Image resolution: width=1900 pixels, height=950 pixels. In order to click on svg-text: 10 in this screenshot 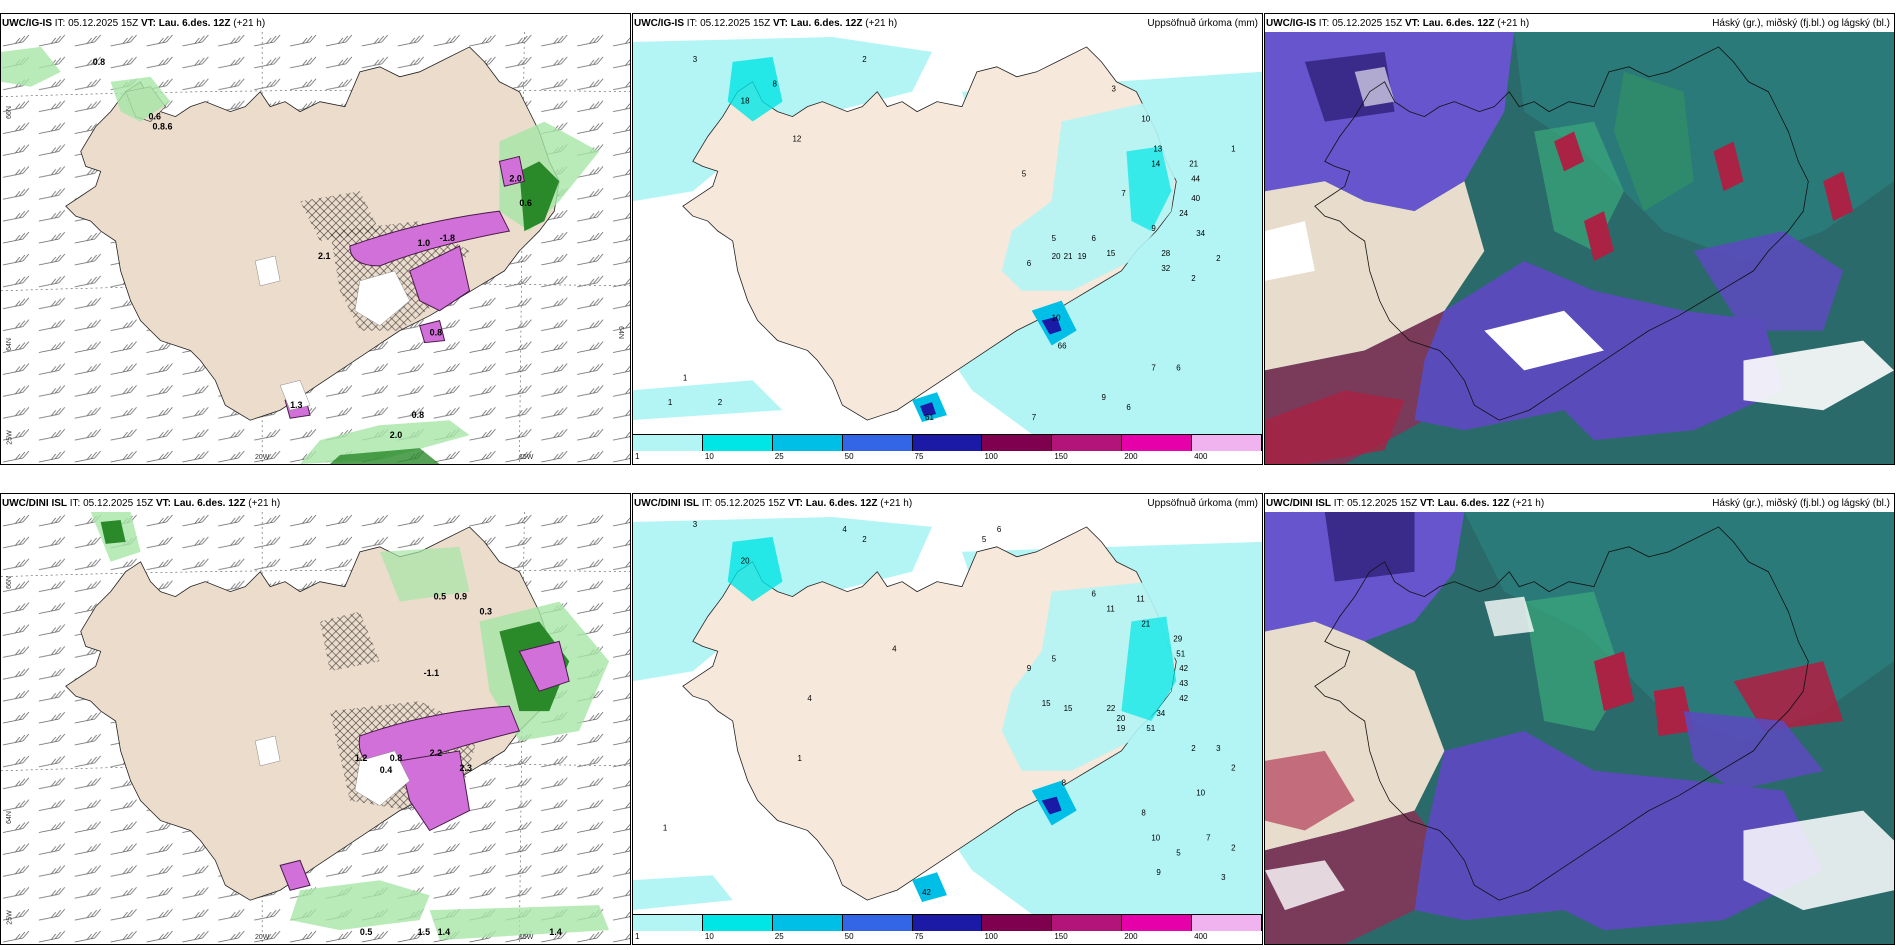, I will do `click(1056, 318)`.